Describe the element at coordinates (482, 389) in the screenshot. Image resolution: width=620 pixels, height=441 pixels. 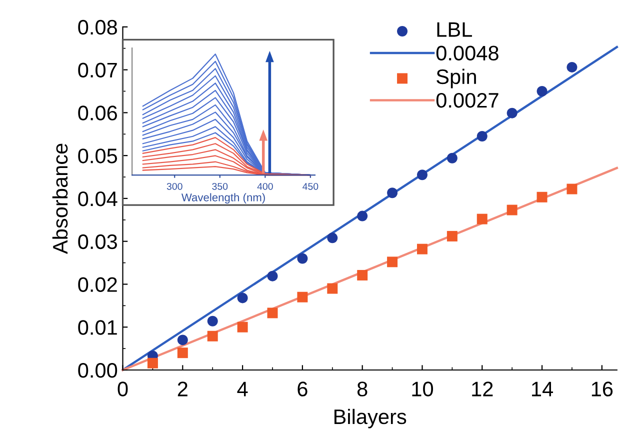
I see `x-tick-label: 12` at that location.